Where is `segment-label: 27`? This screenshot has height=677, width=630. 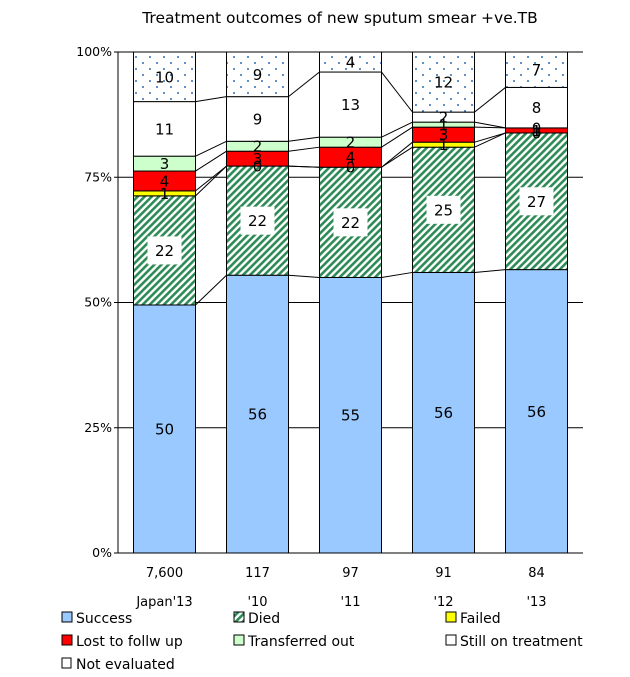 segment-label: 27 is located at coordinates (536, 202).